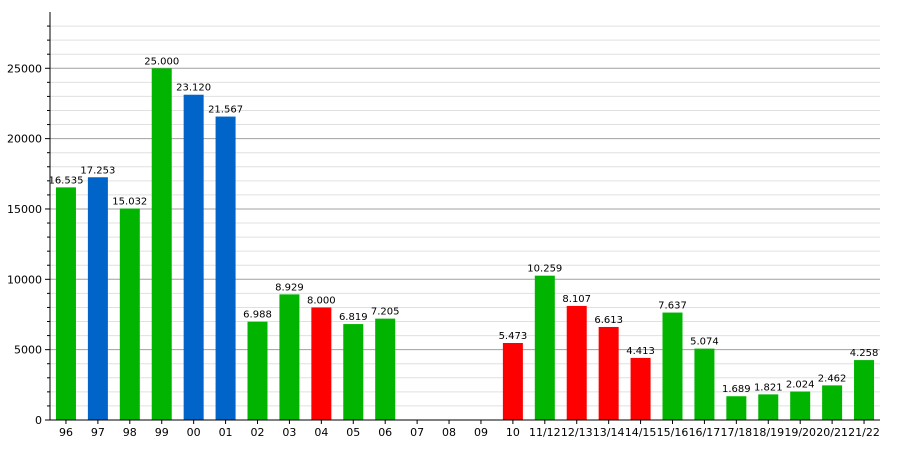 This screenshot has height=450, width=900. What do you see at coordinates (194, 432) in the screenshot?
I see `x-tick-label: 00` at bounding box center [194, 432].